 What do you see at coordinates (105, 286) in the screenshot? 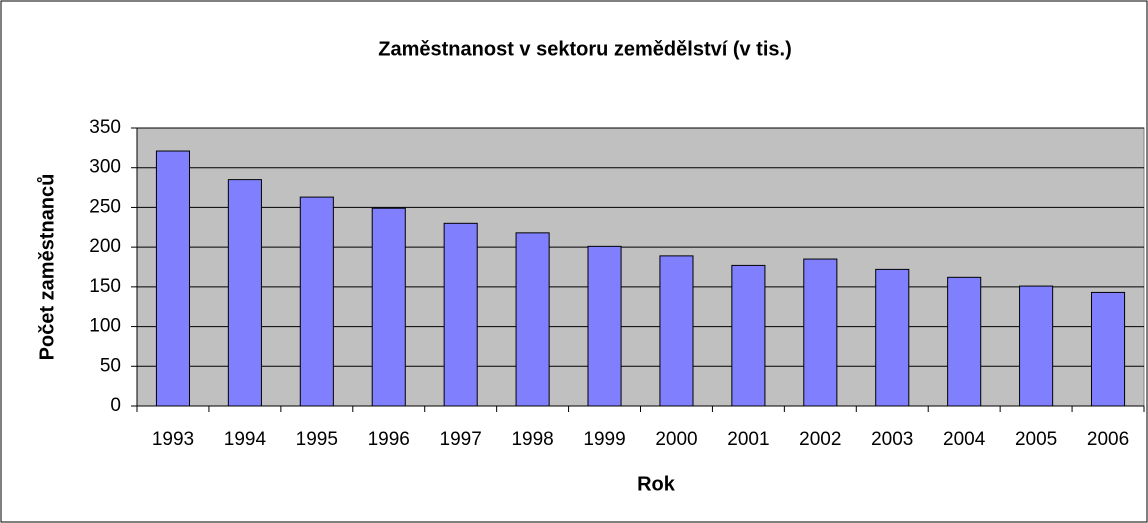
I see `y-tick-label: 150` at bounding box center [105, 286].